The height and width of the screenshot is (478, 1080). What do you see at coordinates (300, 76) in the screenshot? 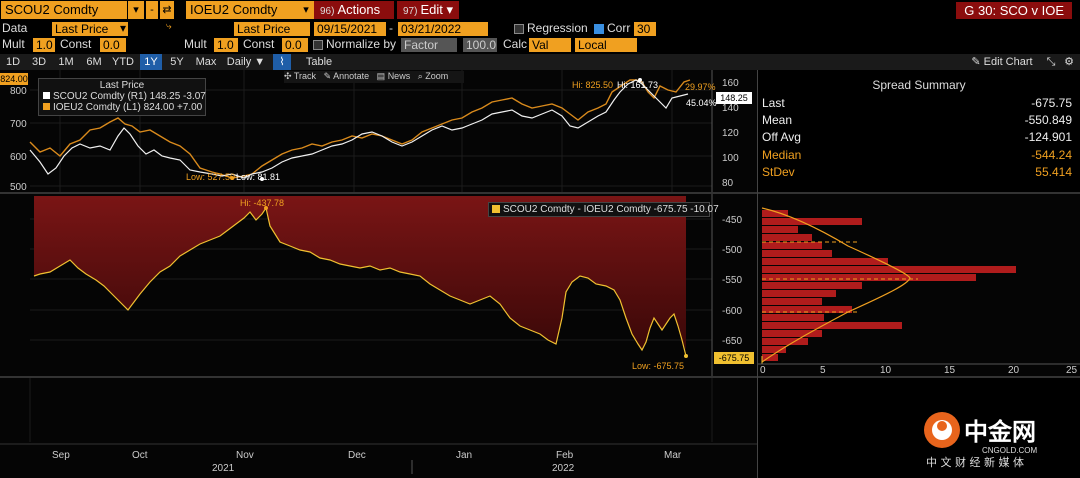
I see `track-tool: ✣ Track` at bounding box center [300, 76].